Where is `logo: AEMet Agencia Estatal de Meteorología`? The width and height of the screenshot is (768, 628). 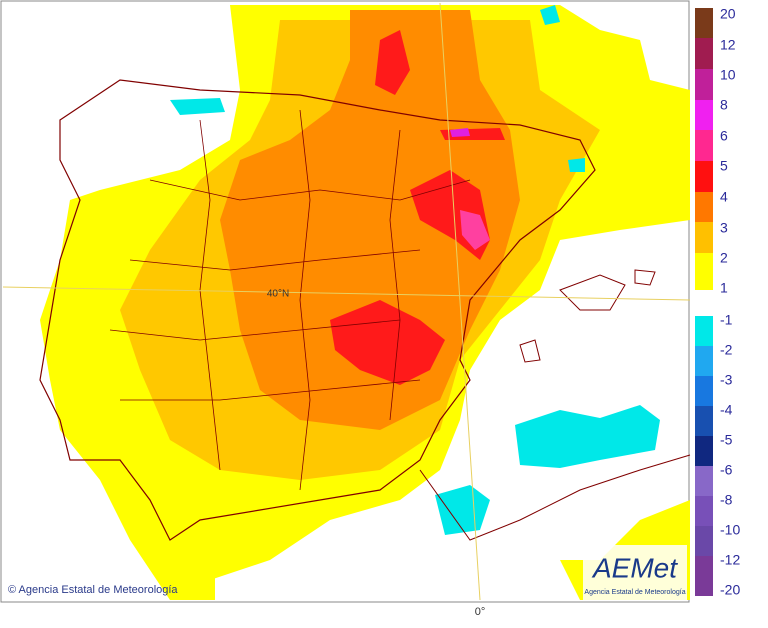 logo: AEMet Agencia Estatal de Meteorología is located at coordinates (635, 572).